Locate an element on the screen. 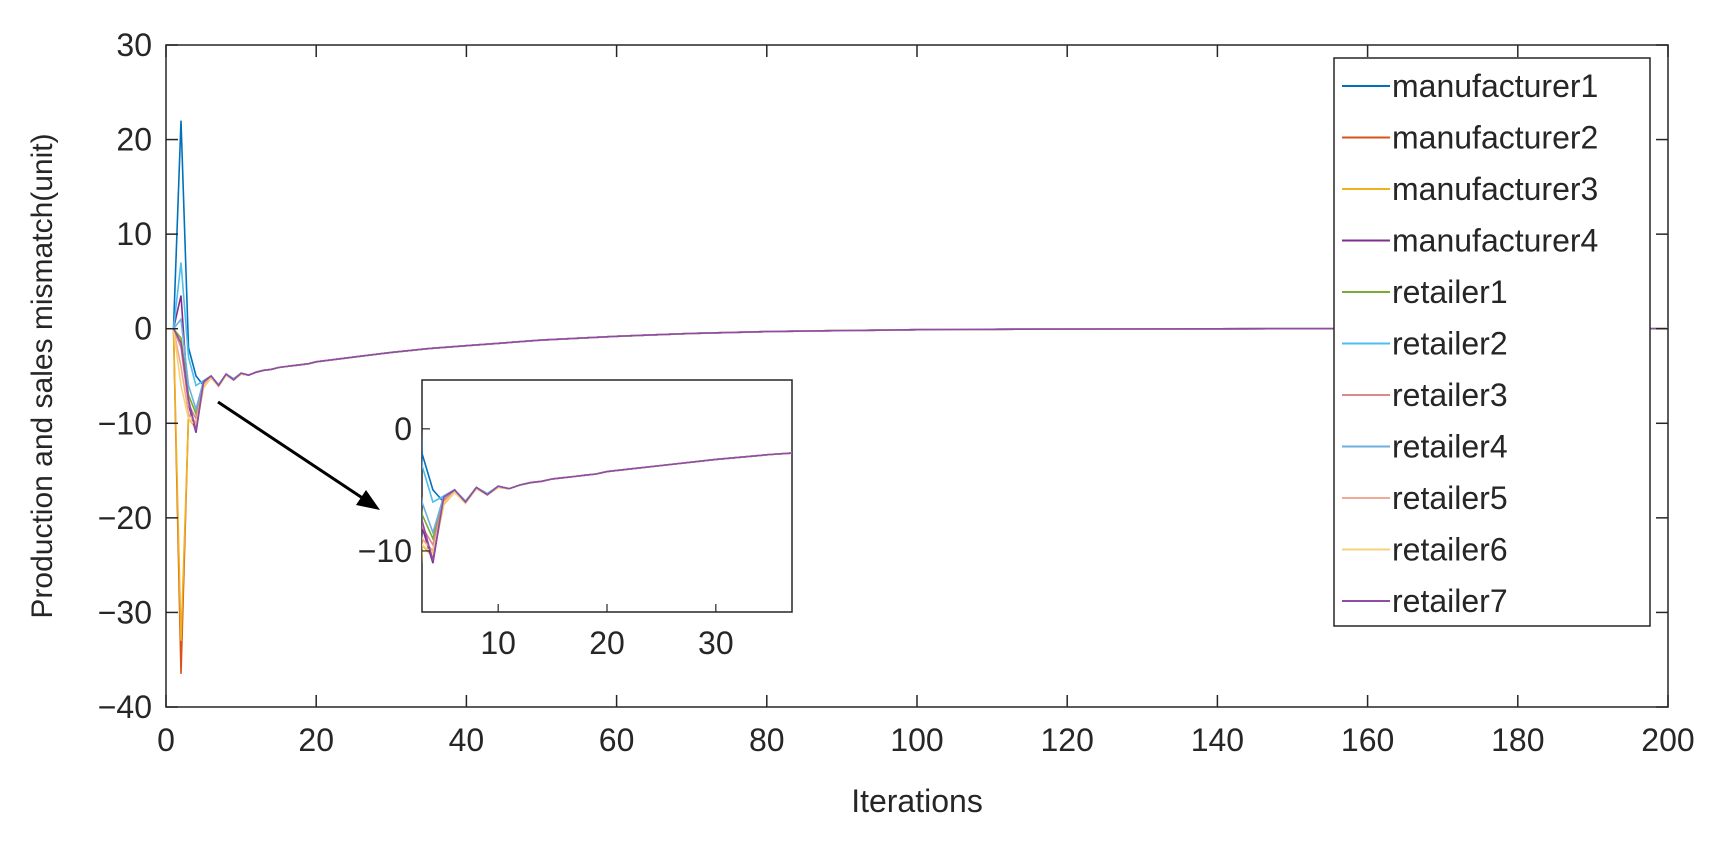  y-tick-label: −20 is located at coordinates (125, 518).